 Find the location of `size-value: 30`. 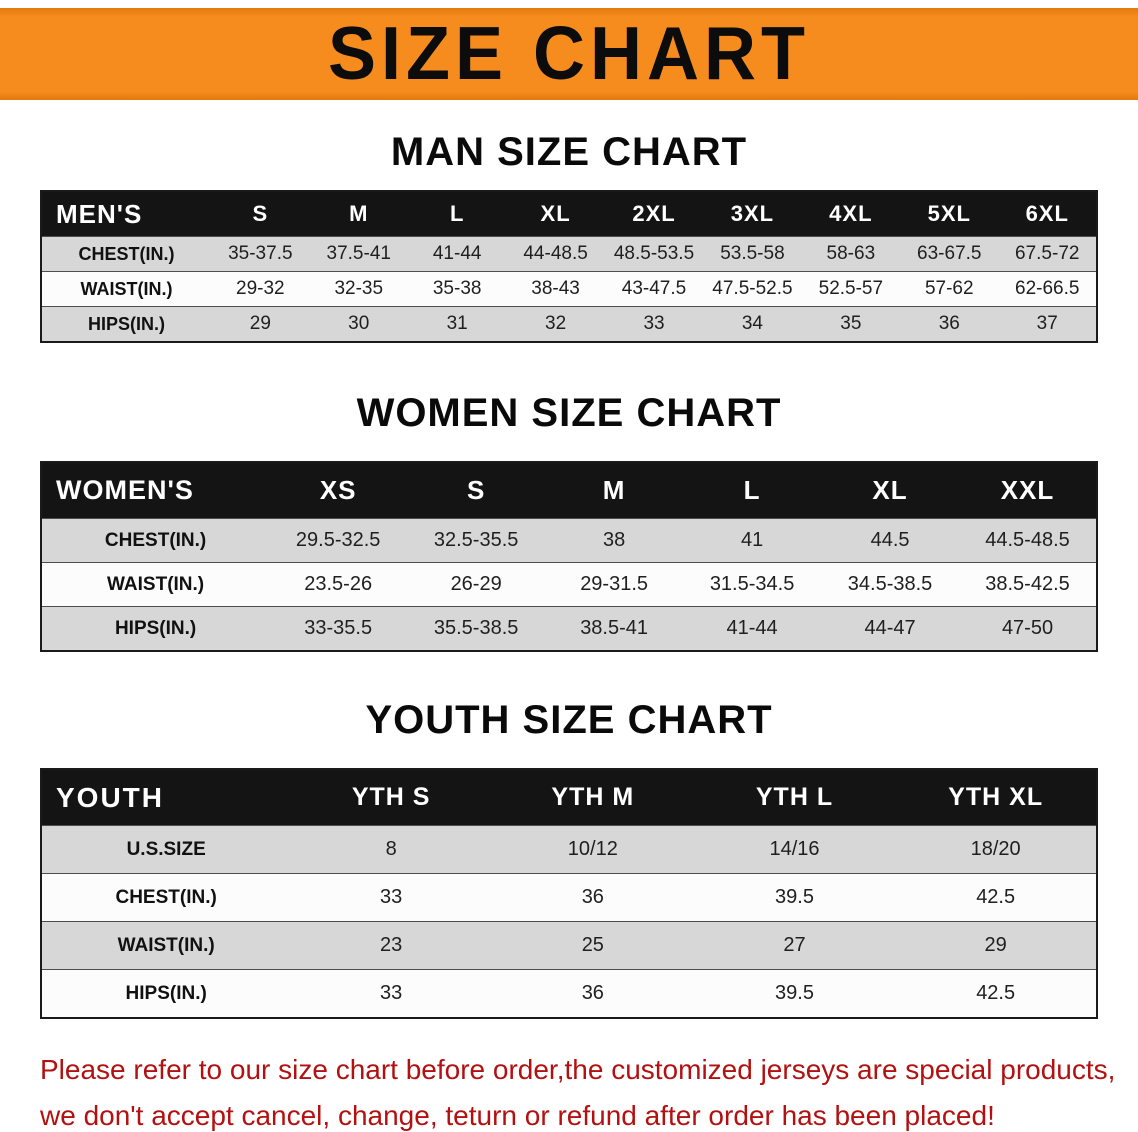

size-value: 30 is located at coordinates (358, 324).